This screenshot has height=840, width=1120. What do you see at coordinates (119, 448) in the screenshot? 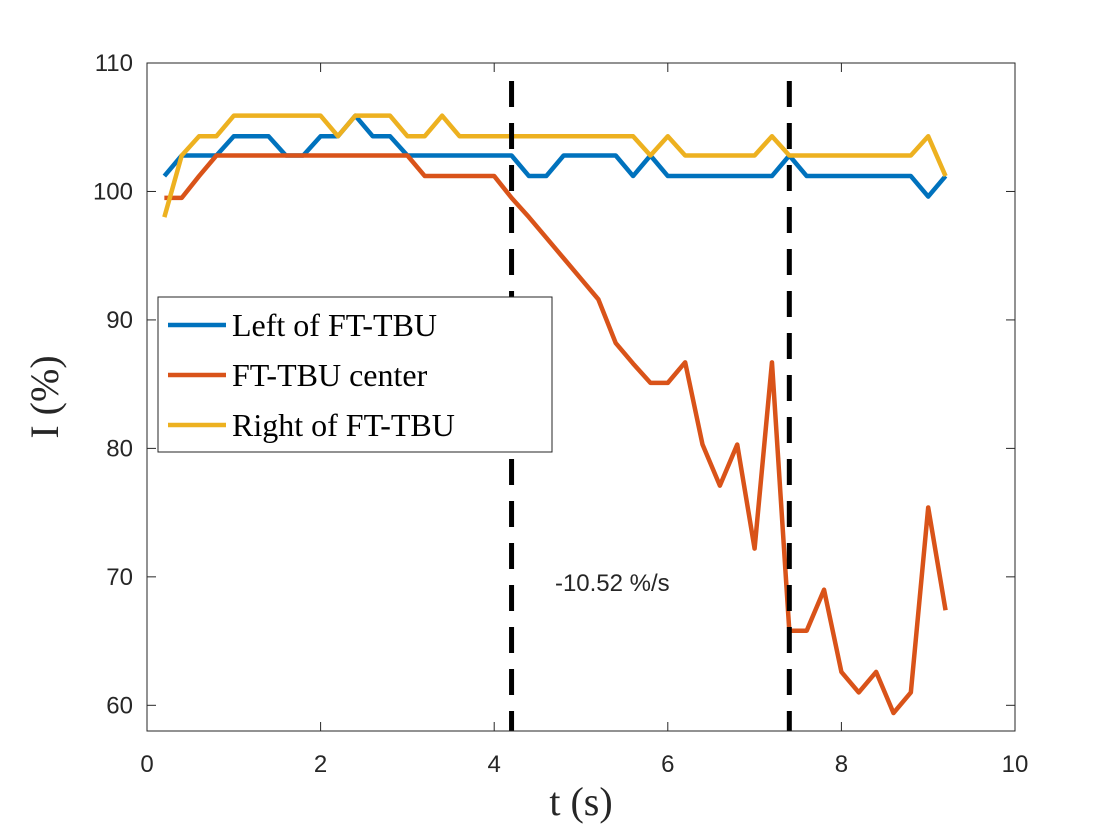
I see `y-tick-label: 80` at bounding box center [119, 448].